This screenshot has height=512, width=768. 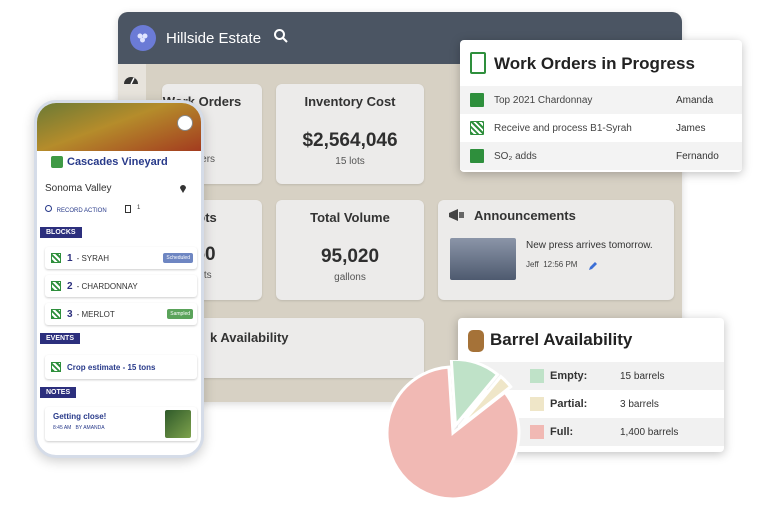 I want to click on task-name: Top 2021 Chardonnay, so click(x=543, y=100).